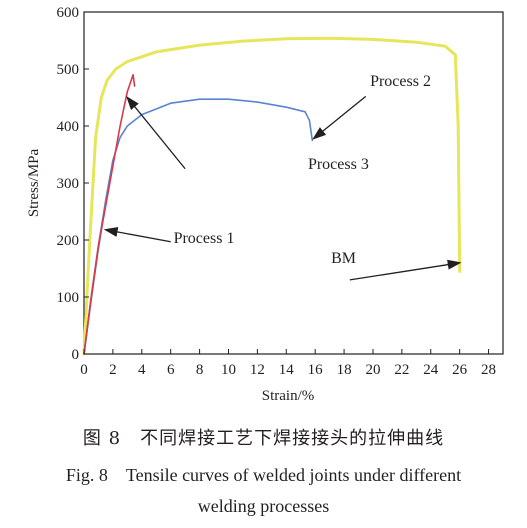  I want to click on x-tick-label: 28, so click(488, 370).